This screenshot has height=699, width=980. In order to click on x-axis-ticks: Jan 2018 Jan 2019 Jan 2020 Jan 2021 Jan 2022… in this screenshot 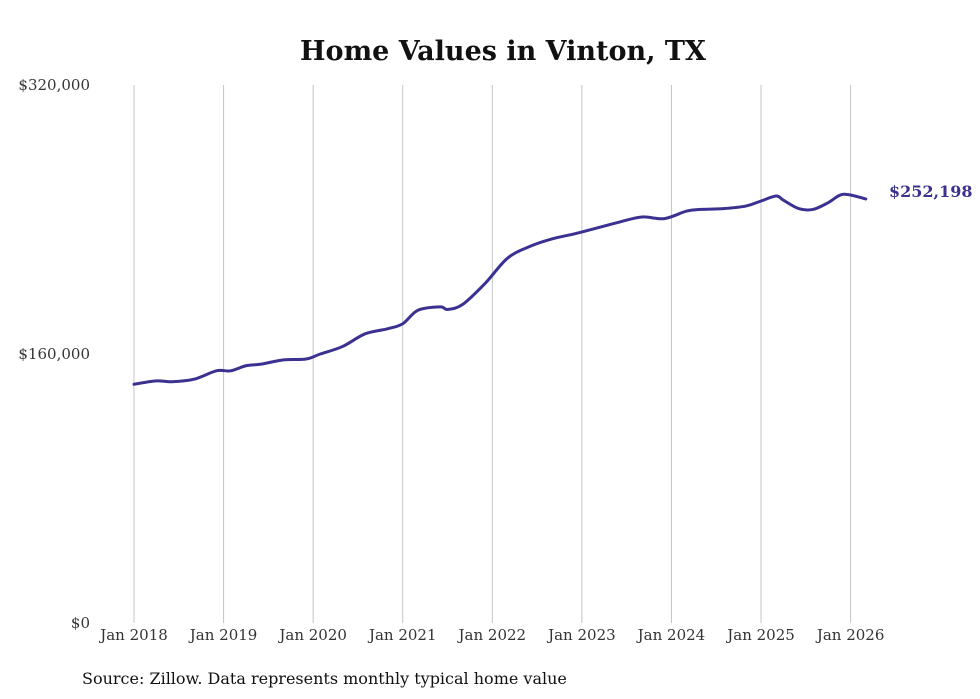, I will do `click(491, 635)`.